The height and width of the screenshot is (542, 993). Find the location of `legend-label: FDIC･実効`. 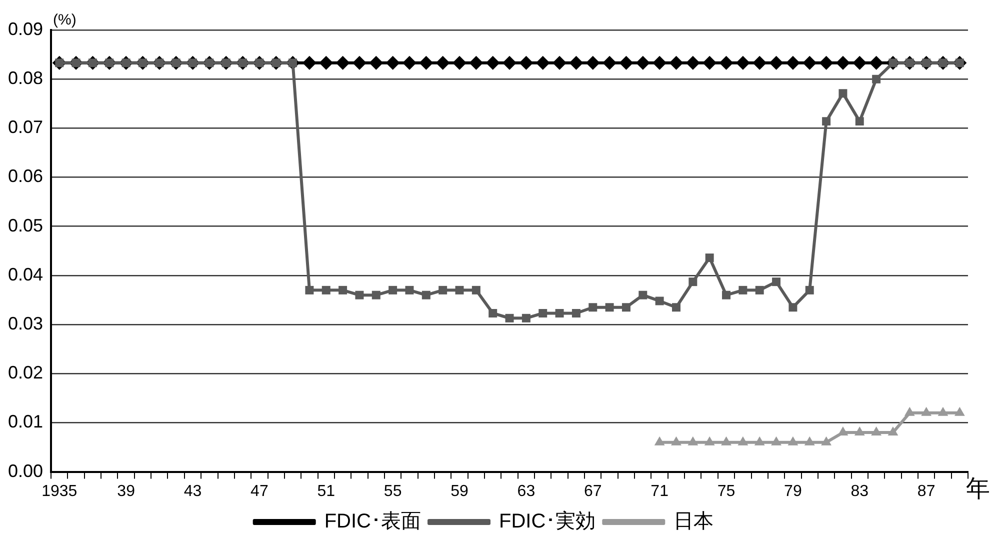

legend-label: FDIC･実効 is located at coordinates (547, 521).